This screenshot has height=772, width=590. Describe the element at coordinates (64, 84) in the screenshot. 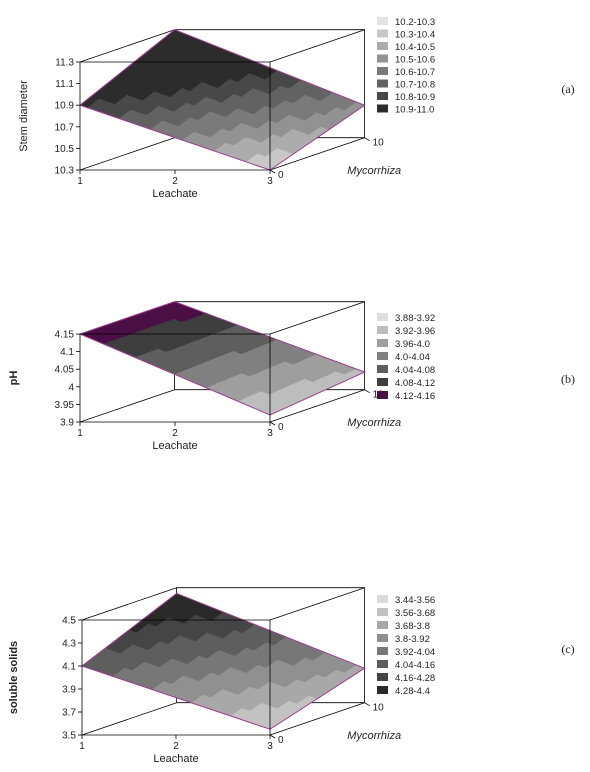

I see `z-tick-label: 11.1` at that location.